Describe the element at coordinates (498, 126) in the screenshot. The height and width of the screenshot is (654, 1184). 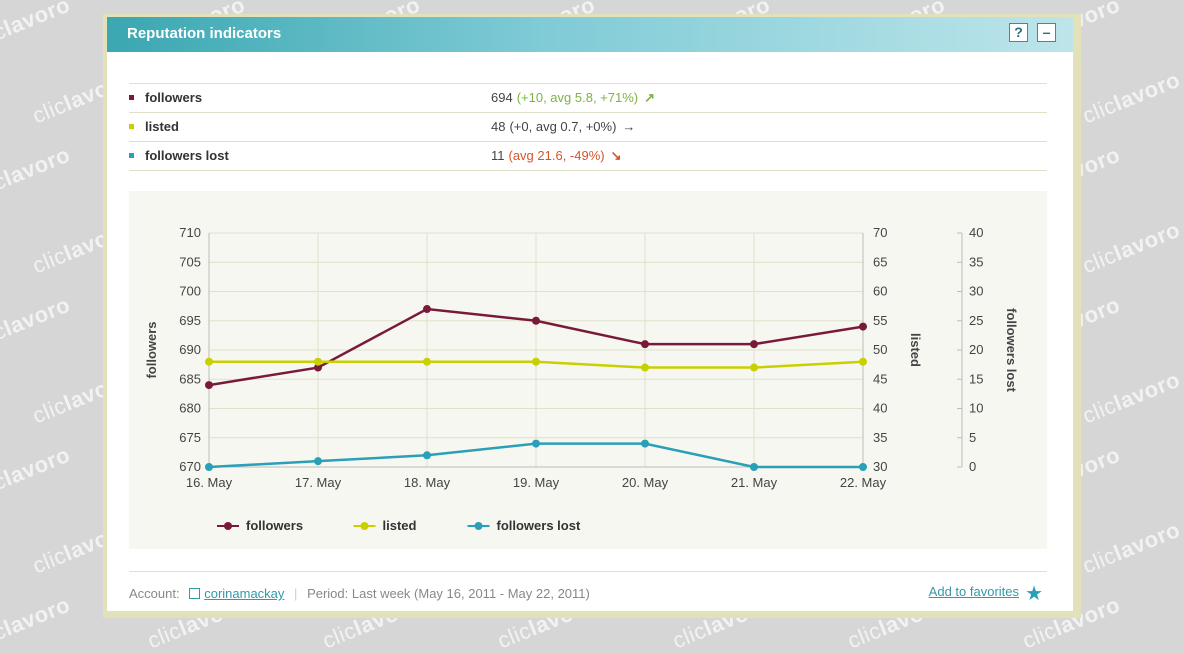
I see `indicator-value: 48` at that location.